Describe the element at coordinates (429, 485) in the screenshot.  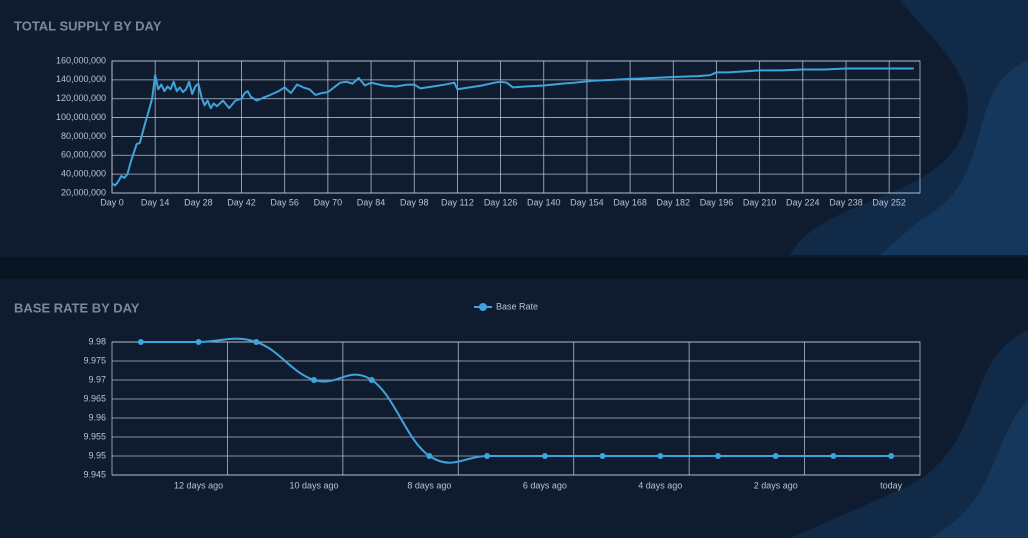
I see `x-tick-label: 8 days ago` at that location.